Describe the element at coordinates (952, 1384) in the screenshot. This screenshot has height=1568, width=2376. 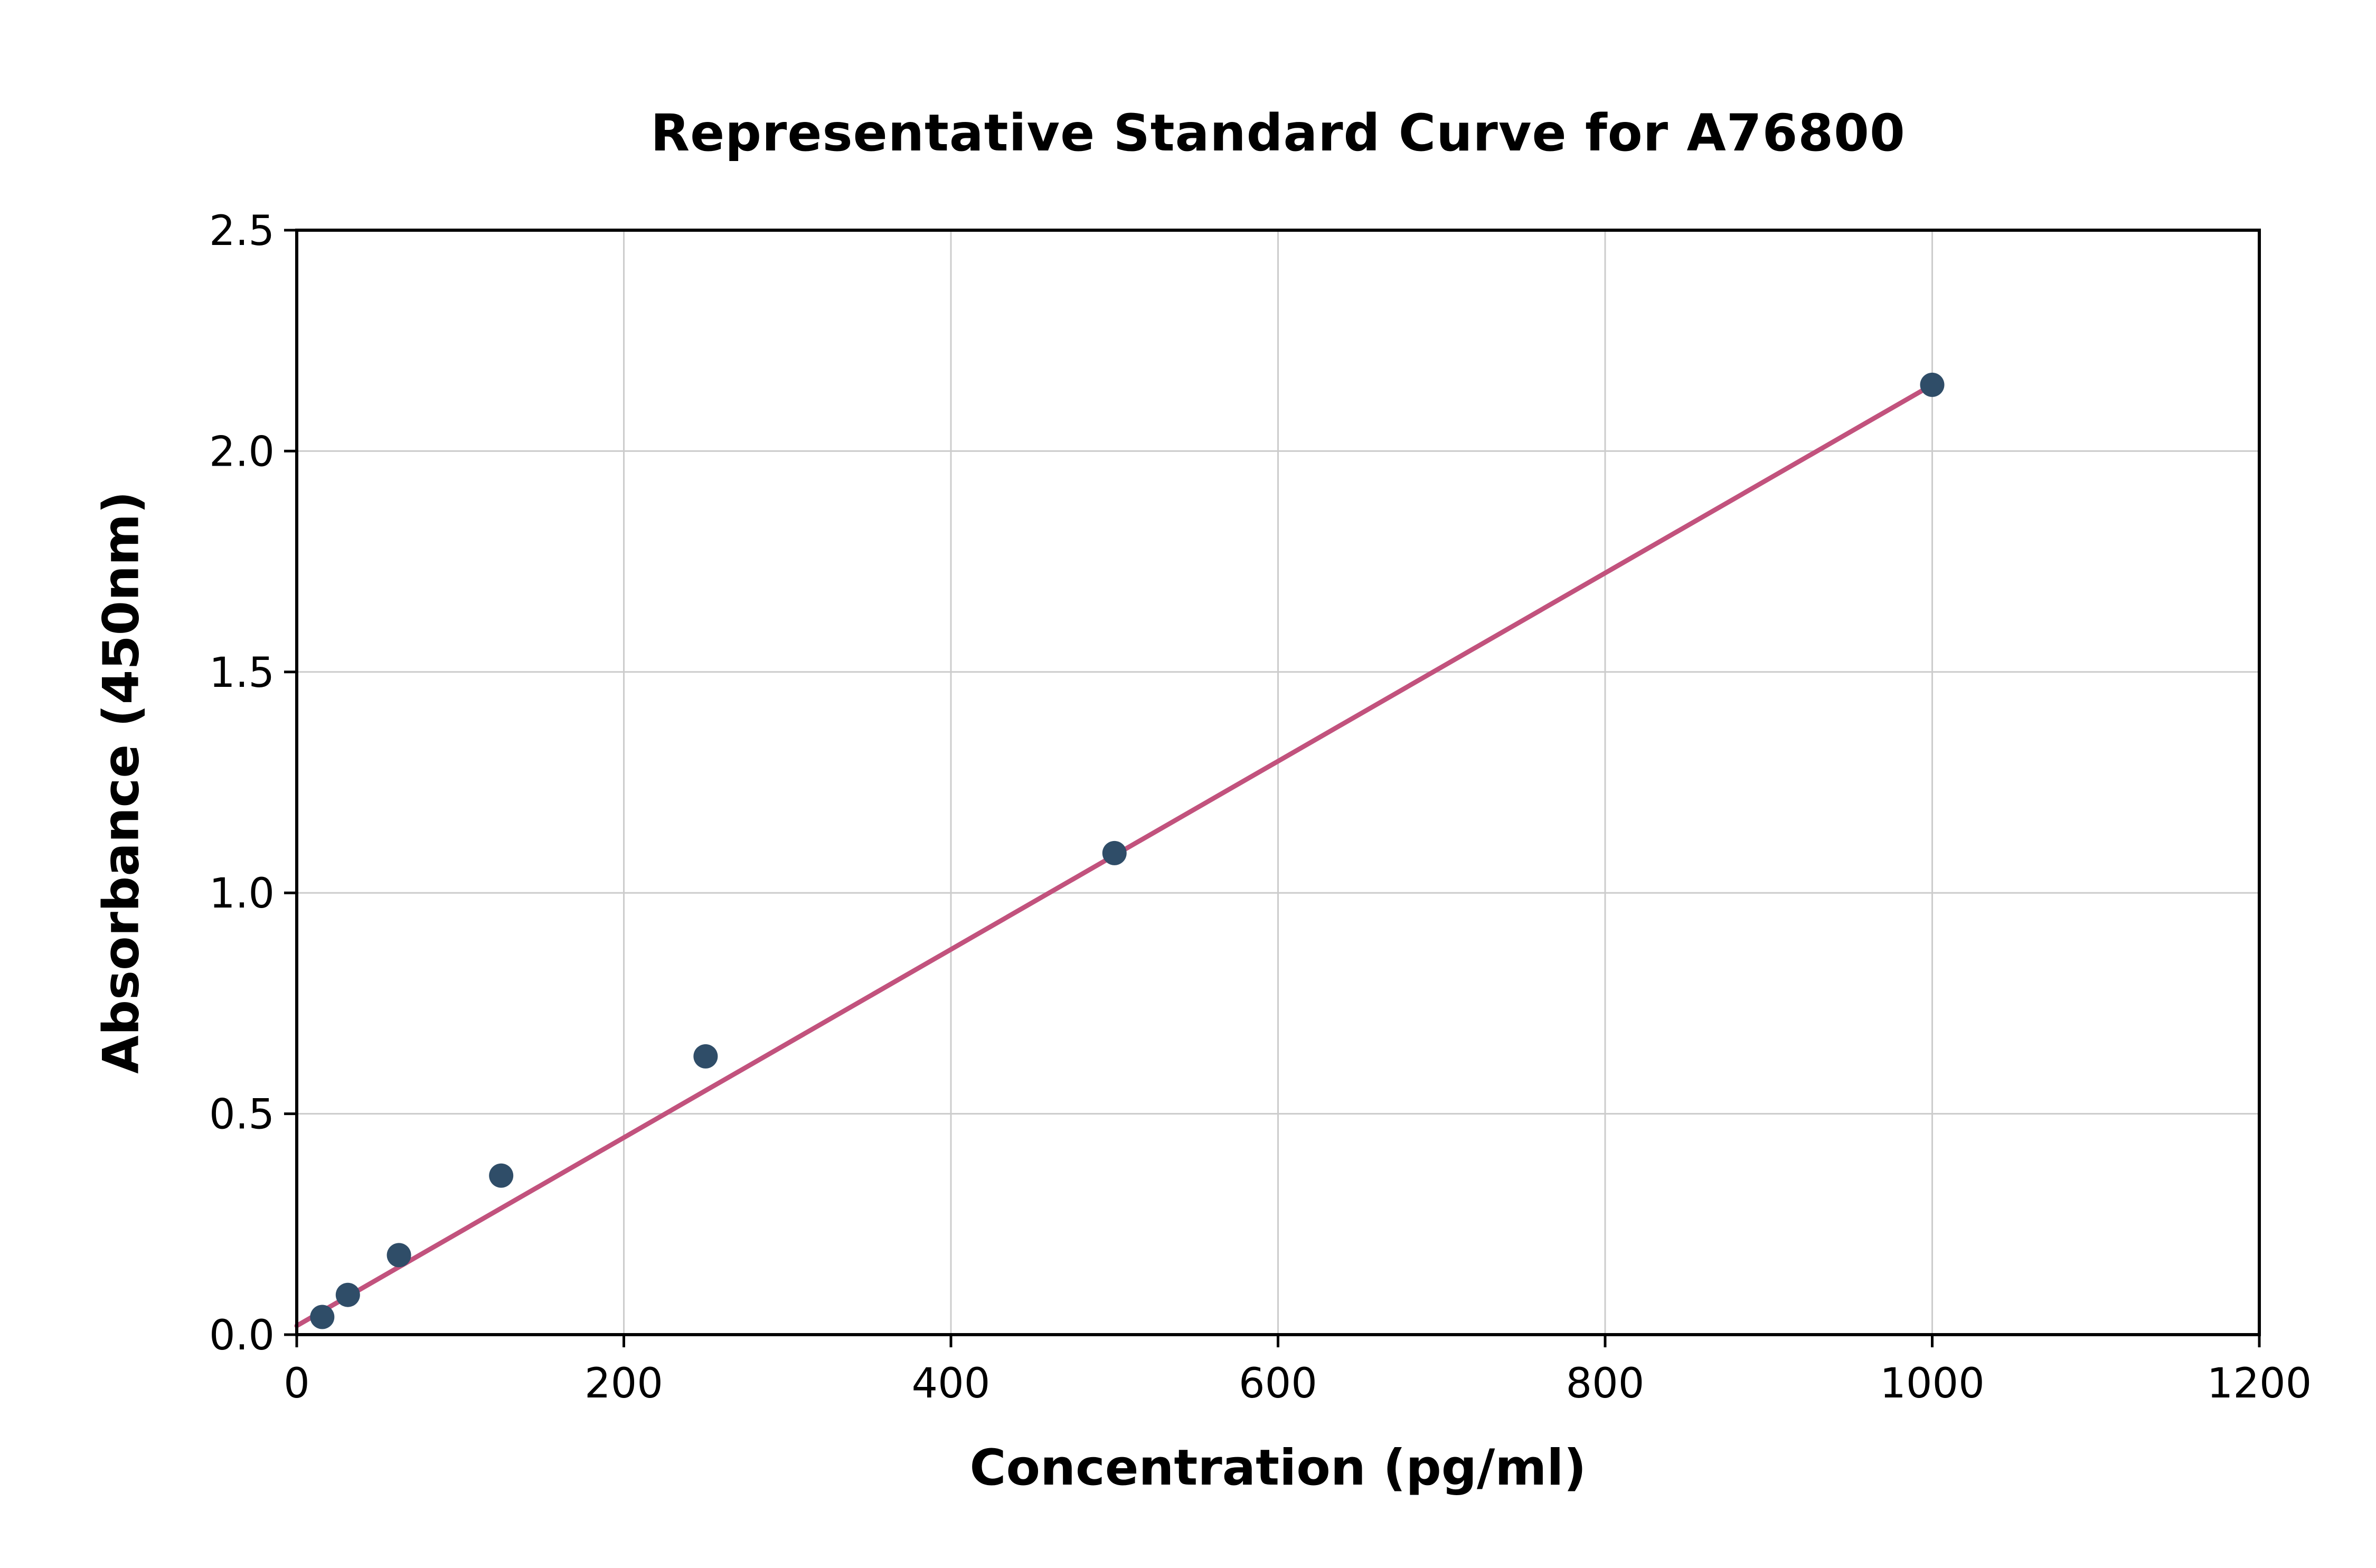
I see `x-tick-label: 400` at that location.